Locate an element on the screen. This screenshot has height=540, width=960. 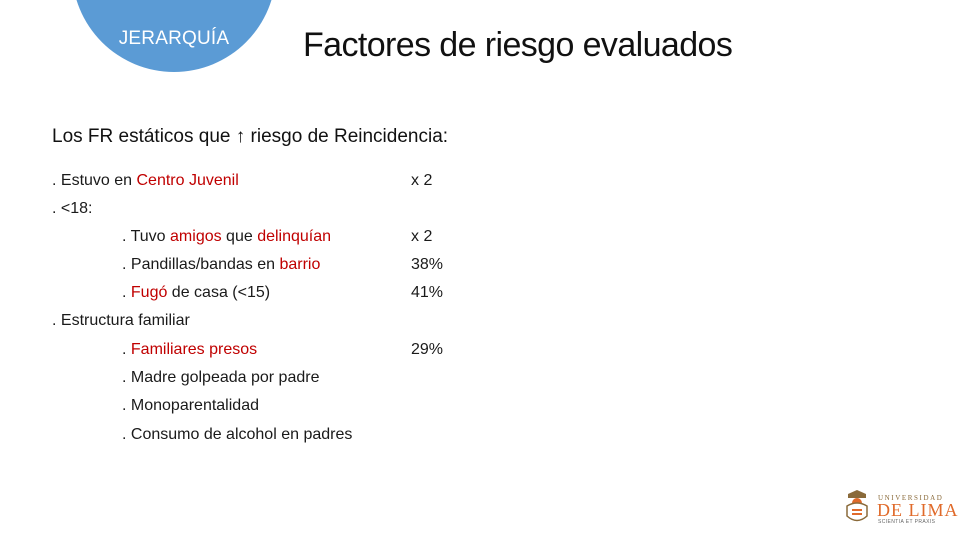
item-monoparentalidad: . Monoparentalidad is located at coordinates (190, 405).